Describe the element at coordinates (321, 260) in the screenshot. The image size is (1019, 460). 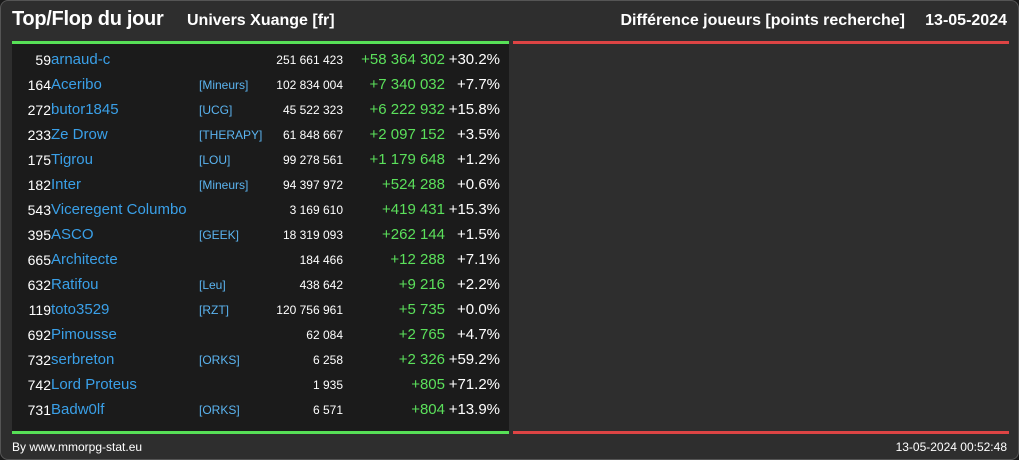
I see `player-points: 184 466` at that location.